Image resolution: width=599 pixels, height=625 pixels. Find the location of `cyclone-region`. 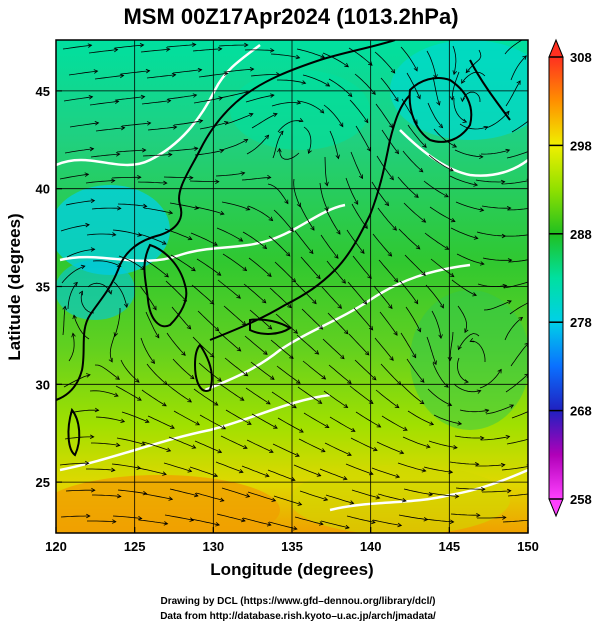

cyclone-region is located at coordinates (469, 360).